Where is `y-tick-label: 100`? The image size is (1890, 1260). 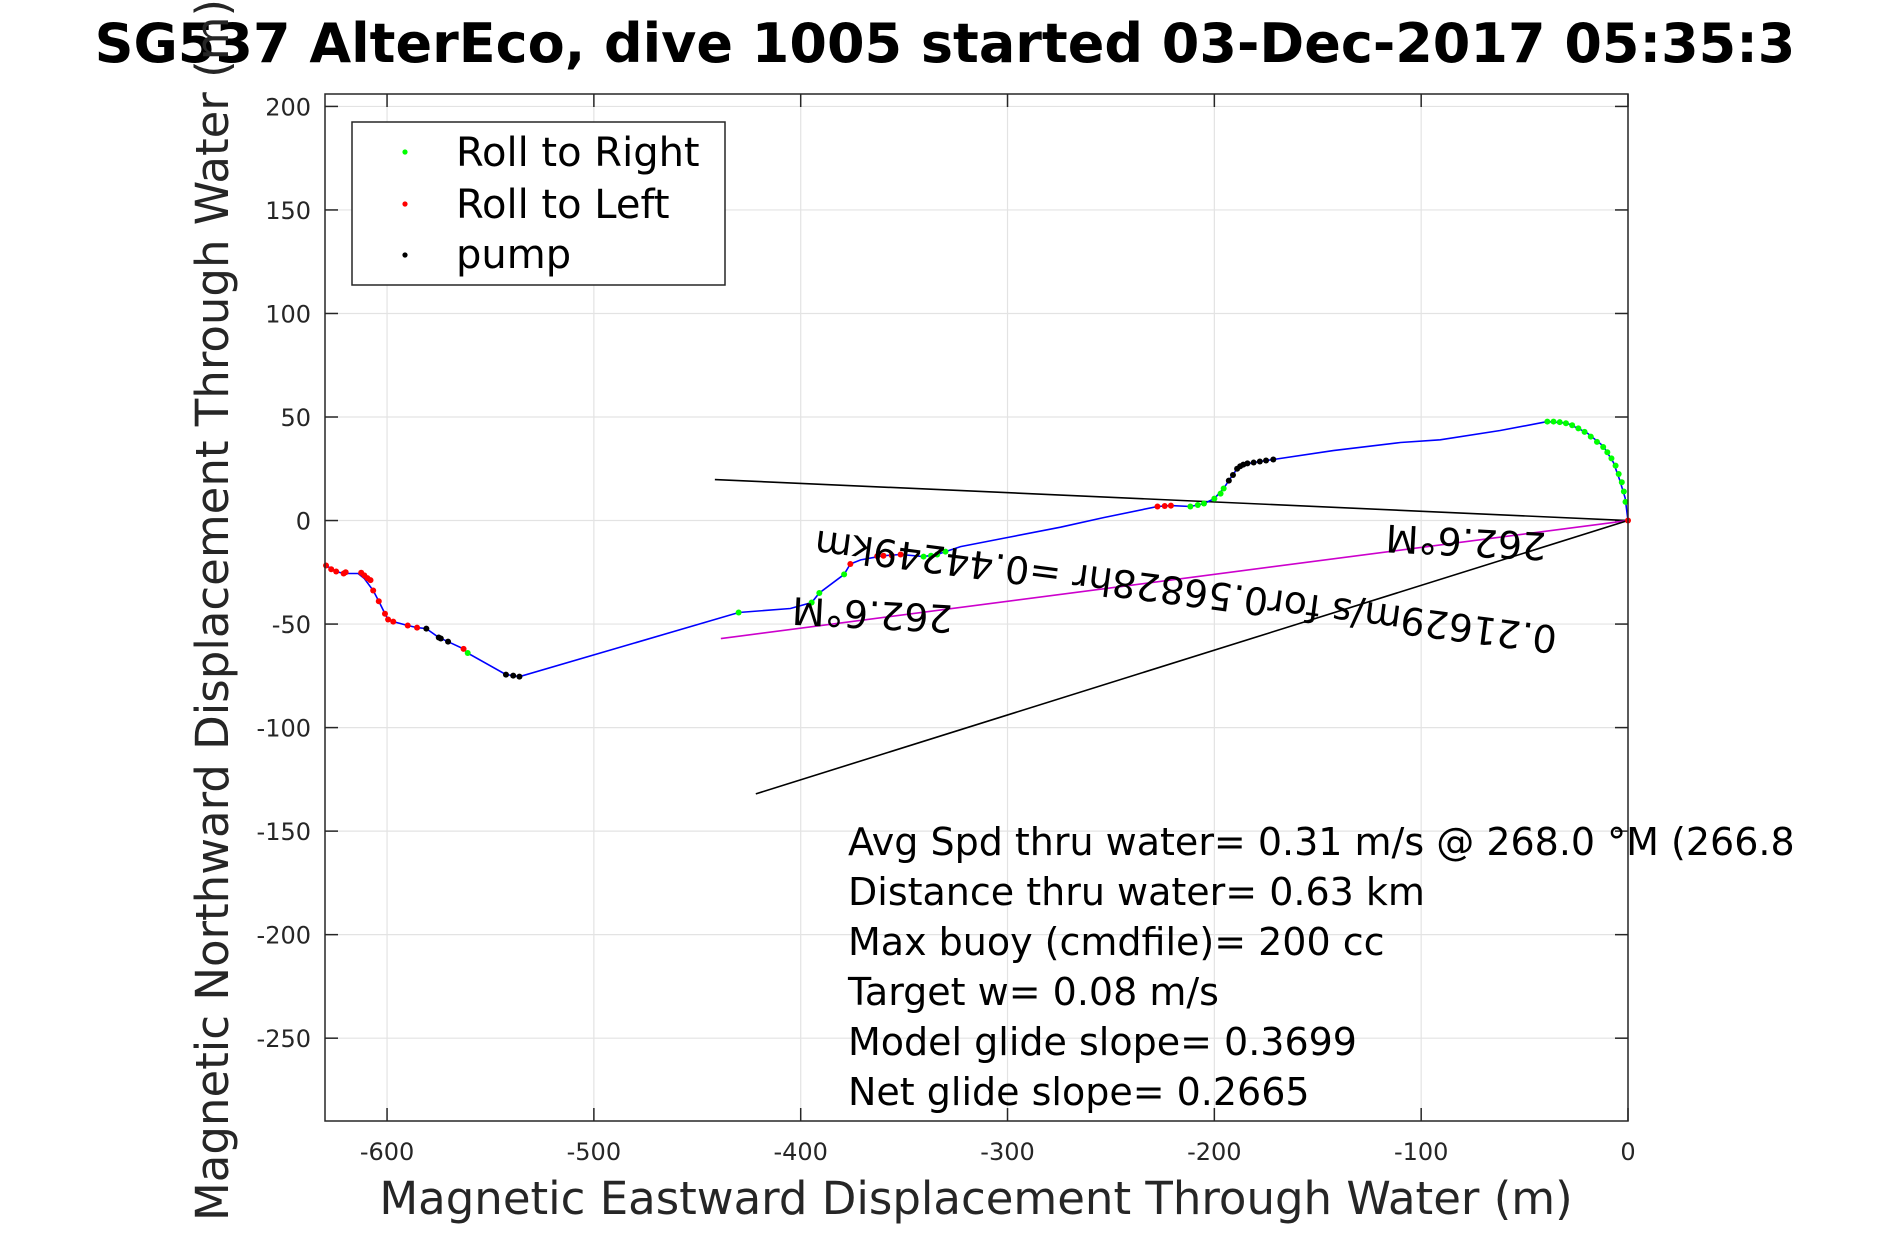 y-tick-label: 100 is located at coordinates (288, 314).